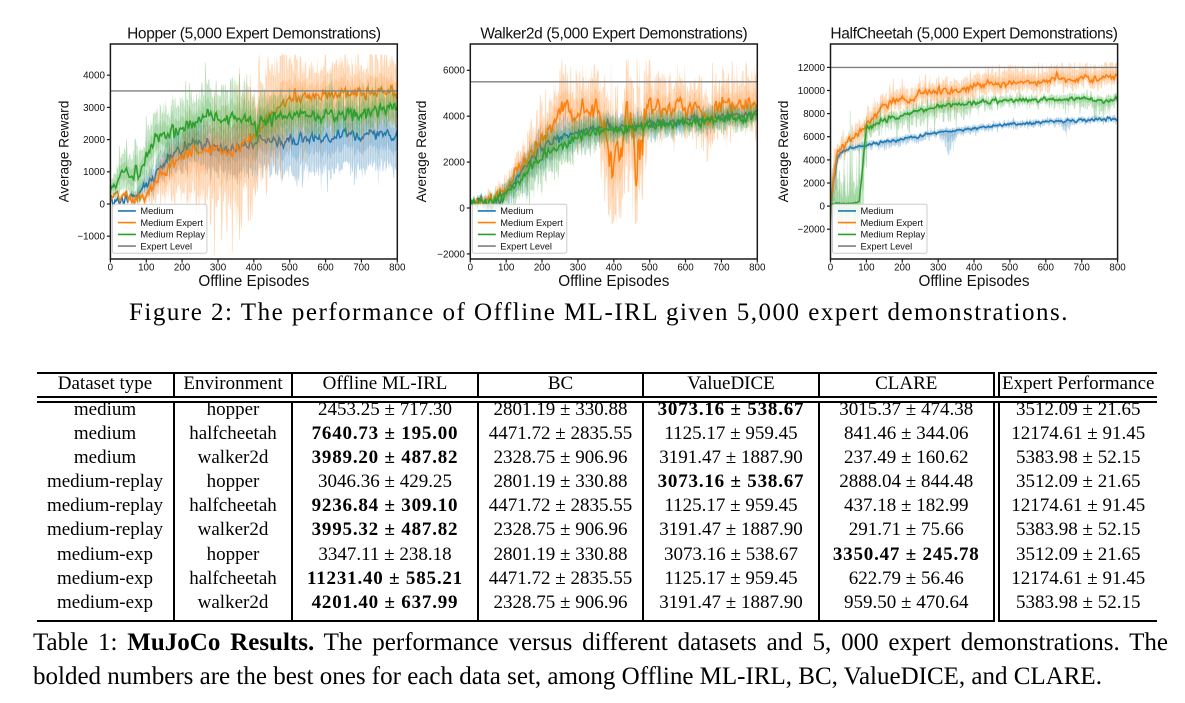 This screenshot has height=703, width=1185. What do you see at coordinates (613, 34) in the screenshot?
I see `svg-text:Walker2d (5,000 Expert Demonst: Walker2d (5,000 Expert Demonstrations)` at bounding box center [613, 34].